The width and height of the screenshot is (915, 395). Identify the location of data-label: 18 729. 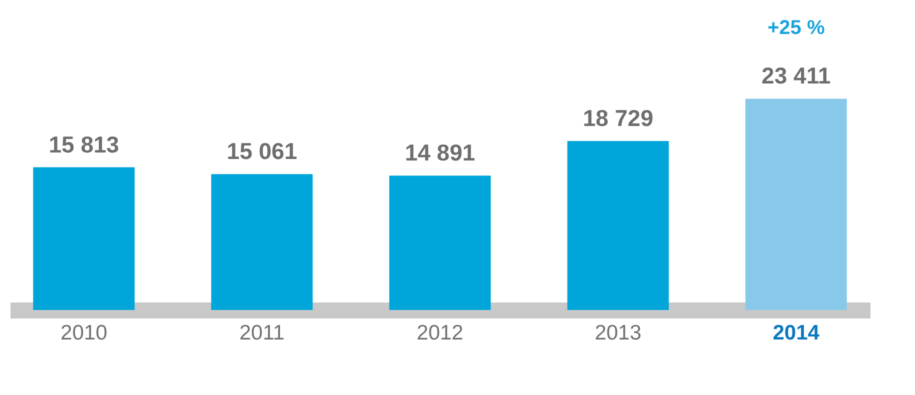
(618, 117).